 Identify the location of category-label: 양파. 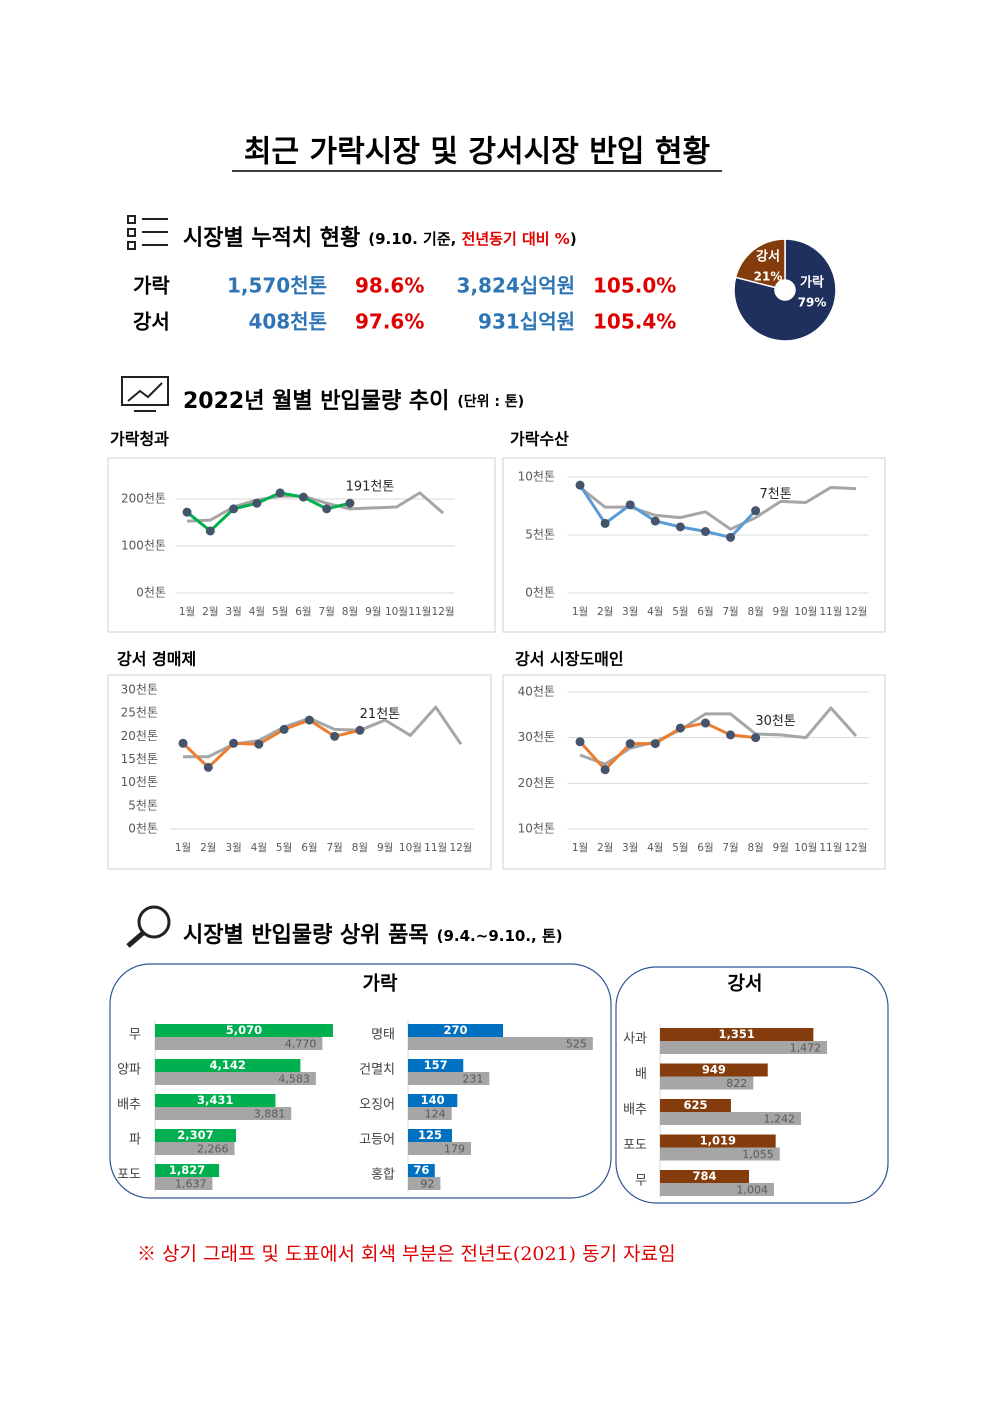
(129, 1070).